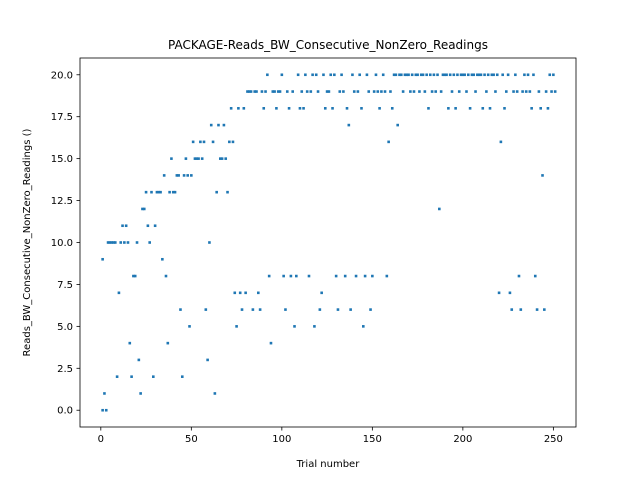  I want to click on y-tick-label: 17.5, so click(62, 117).